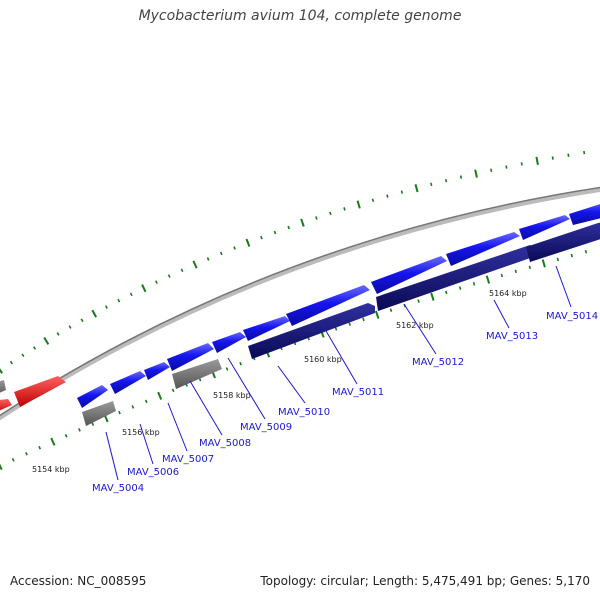 Image resolution: width=600 pixels, height=600 pixels. I want to click on scale-label: 5160 kbp, so click(323, 359).